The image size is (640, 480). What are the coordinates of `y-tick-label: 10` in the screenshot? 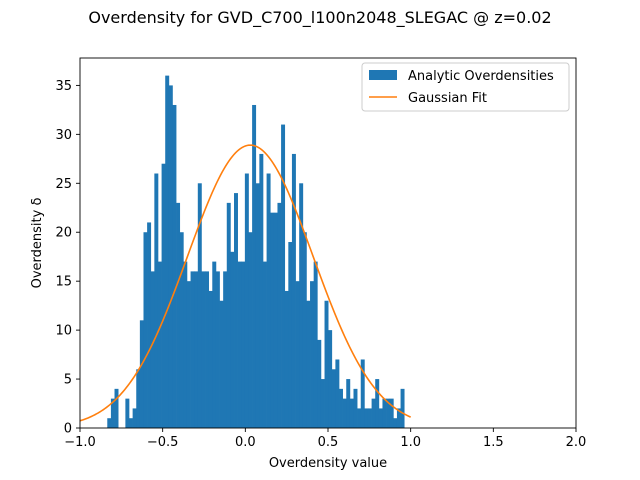 It's located at (63, 331).